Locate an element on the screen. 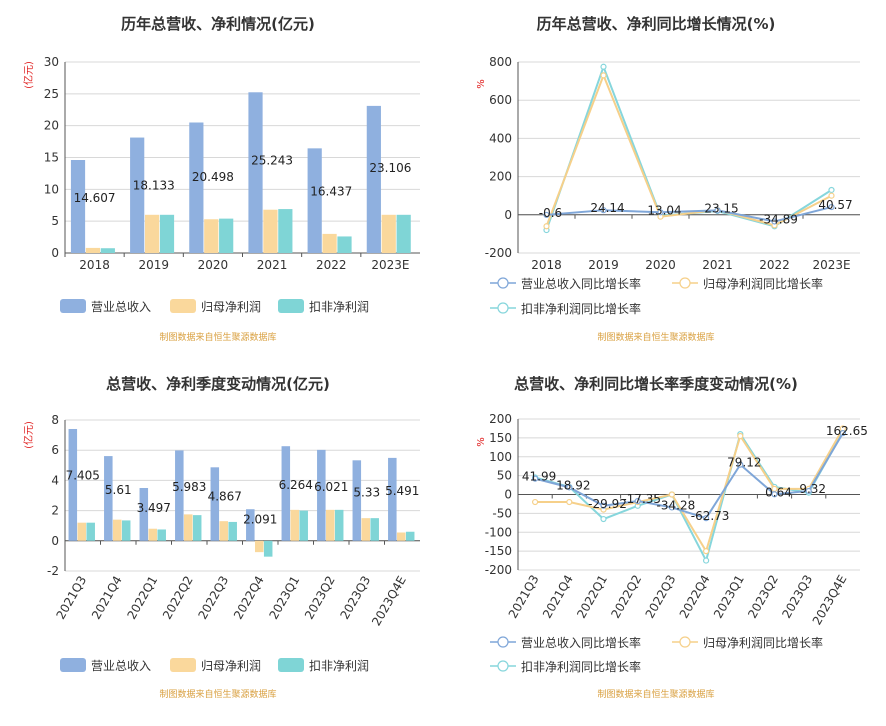  data-label: 14.607 is located at coordinates (95, 198).